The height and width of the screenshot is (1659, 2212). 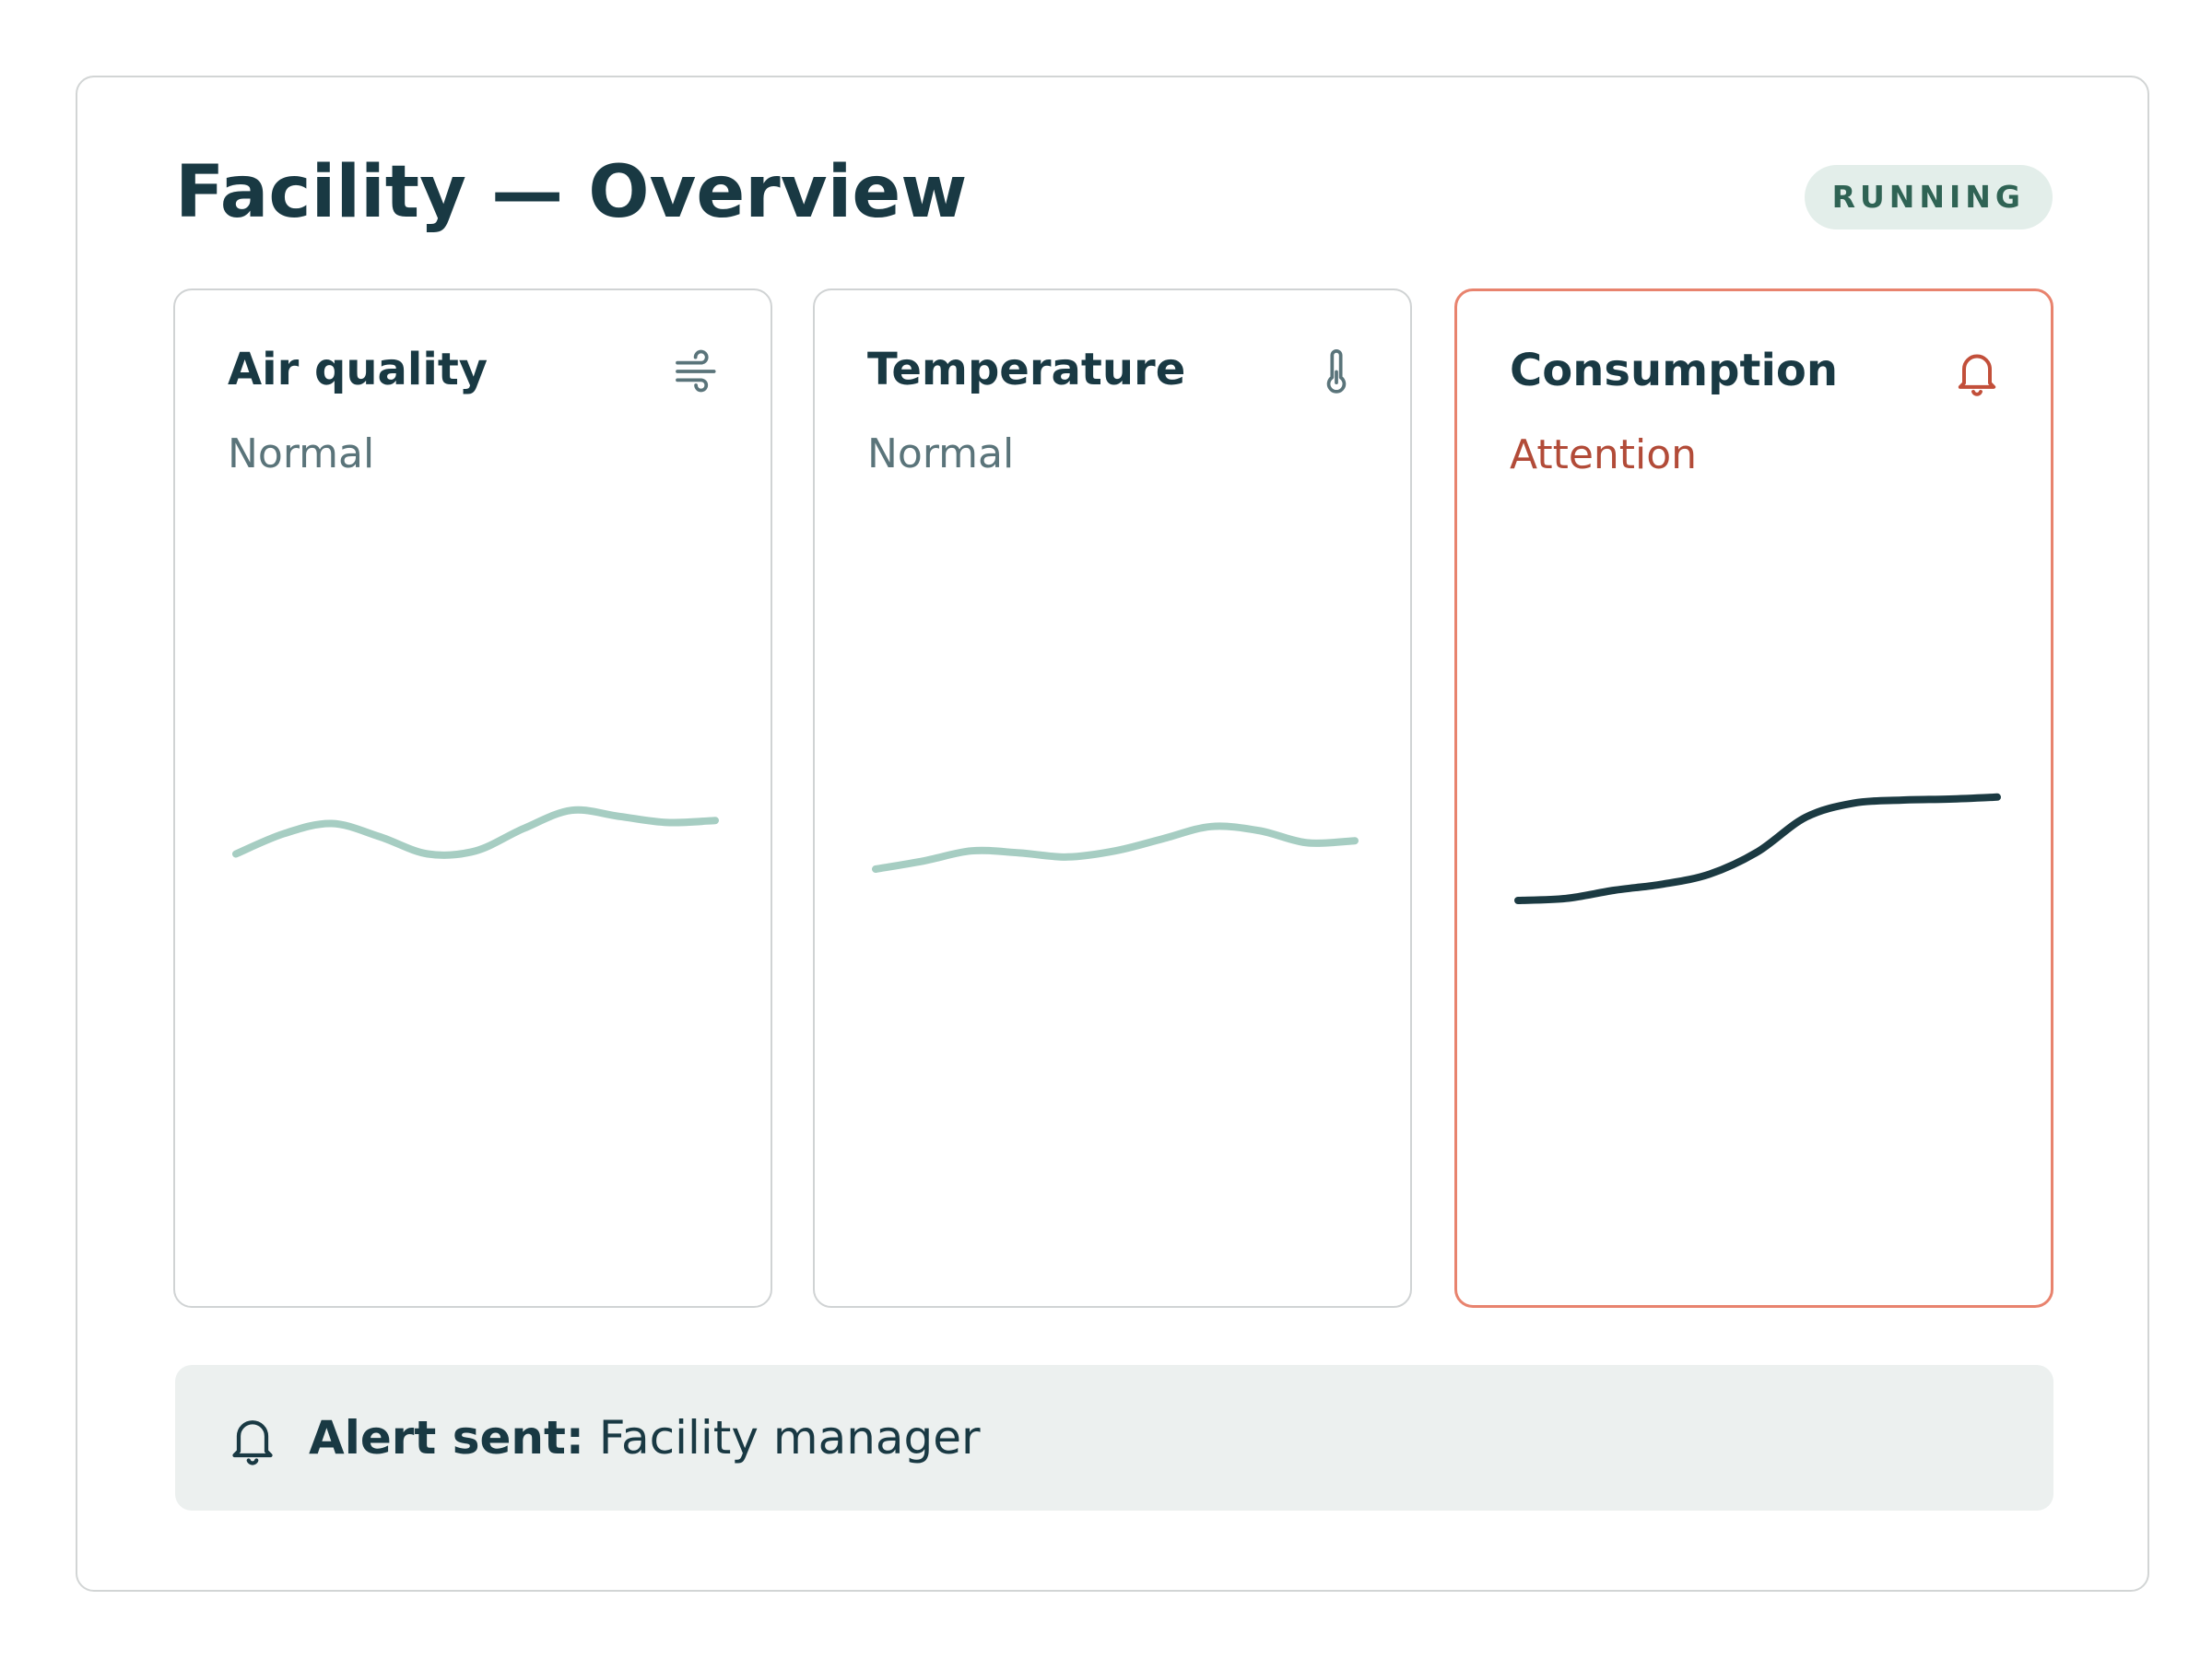 I want to click on status-badge: RUNNING, so click(x=1928, y=197).